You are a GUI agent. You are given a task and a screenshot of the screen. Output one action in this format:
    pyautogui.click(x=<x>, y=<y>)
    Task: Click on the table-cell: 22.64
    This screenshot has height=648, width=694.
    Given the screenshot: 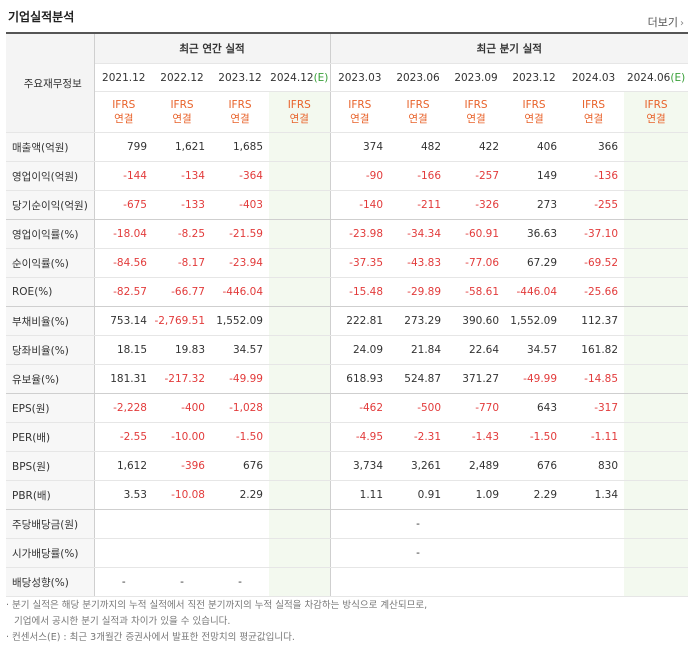 What is the action you would take?
    pyautogui.click(x=476, y=350)
    